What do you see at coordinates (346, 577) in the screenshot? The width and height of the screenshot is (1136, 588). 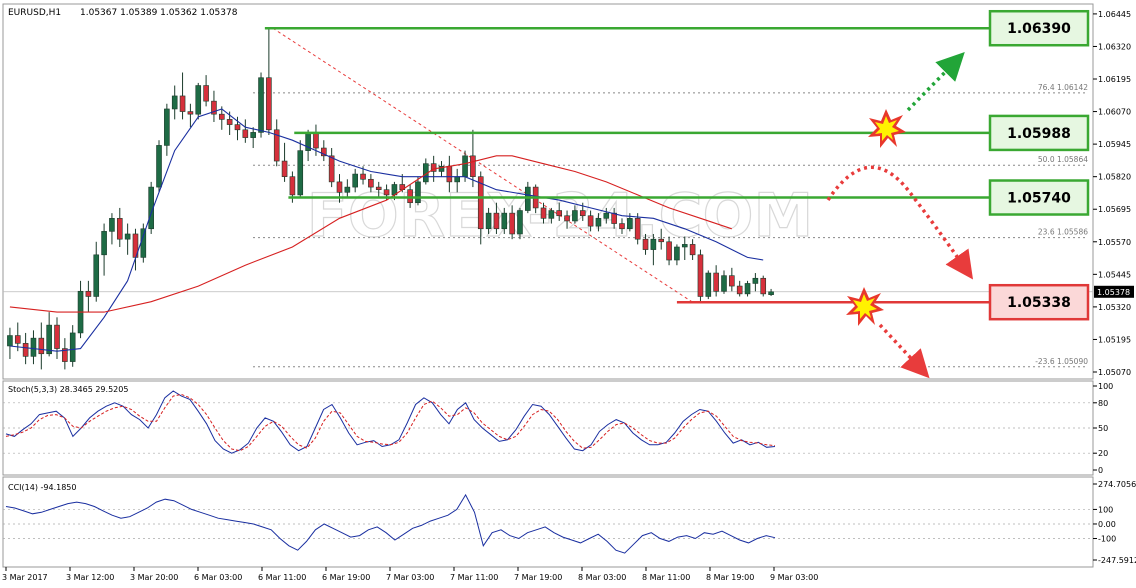 I see `time-tick-label: 6 Mar 19:00` at bounding box center [346, 577].